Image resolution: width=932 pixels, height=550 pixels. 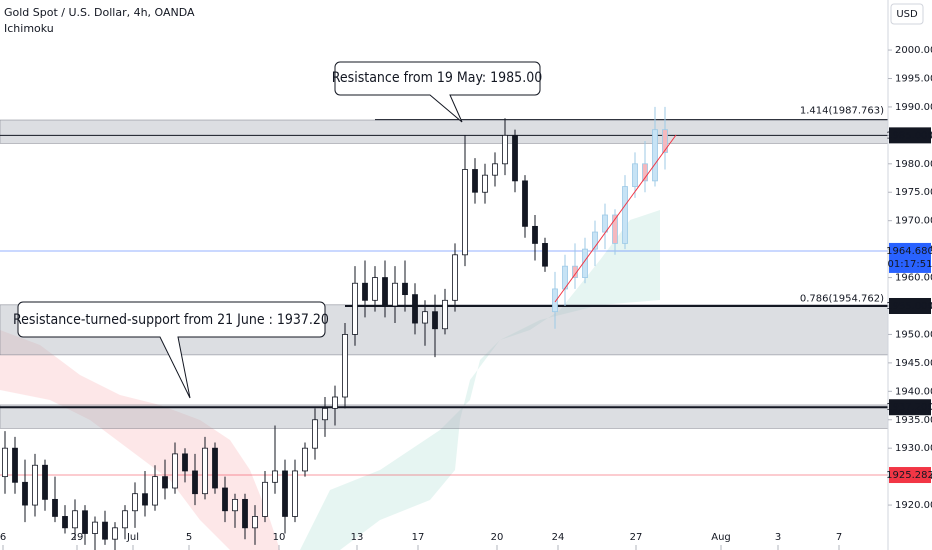 What do you see at coordinates (909, 135) in the screenshot?
I see `price-label: 1985.000` at bounding box center [909, 135].